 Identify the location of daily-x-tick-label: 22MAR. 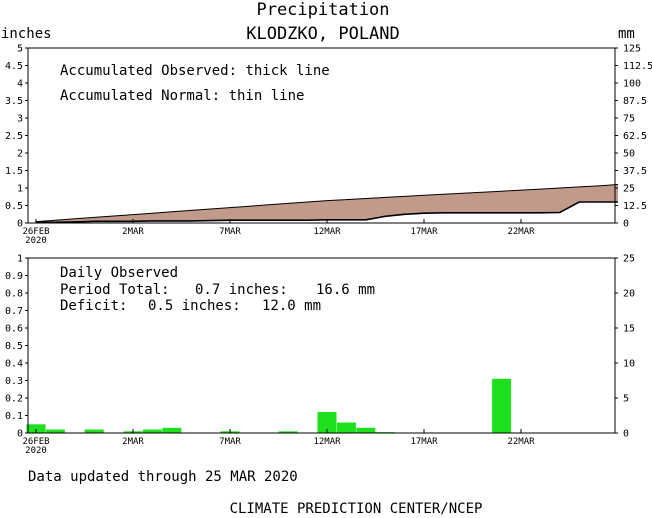
(521, 442).